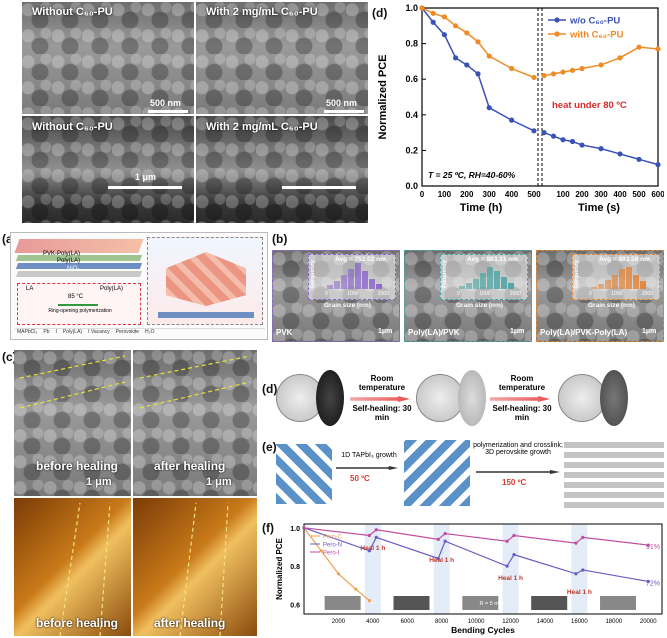 The image size is (667, 638). Describe the element at coordinates (594, 21) in the screenshot. I see `legend-label: w/o C₆₀-PU` at that location.